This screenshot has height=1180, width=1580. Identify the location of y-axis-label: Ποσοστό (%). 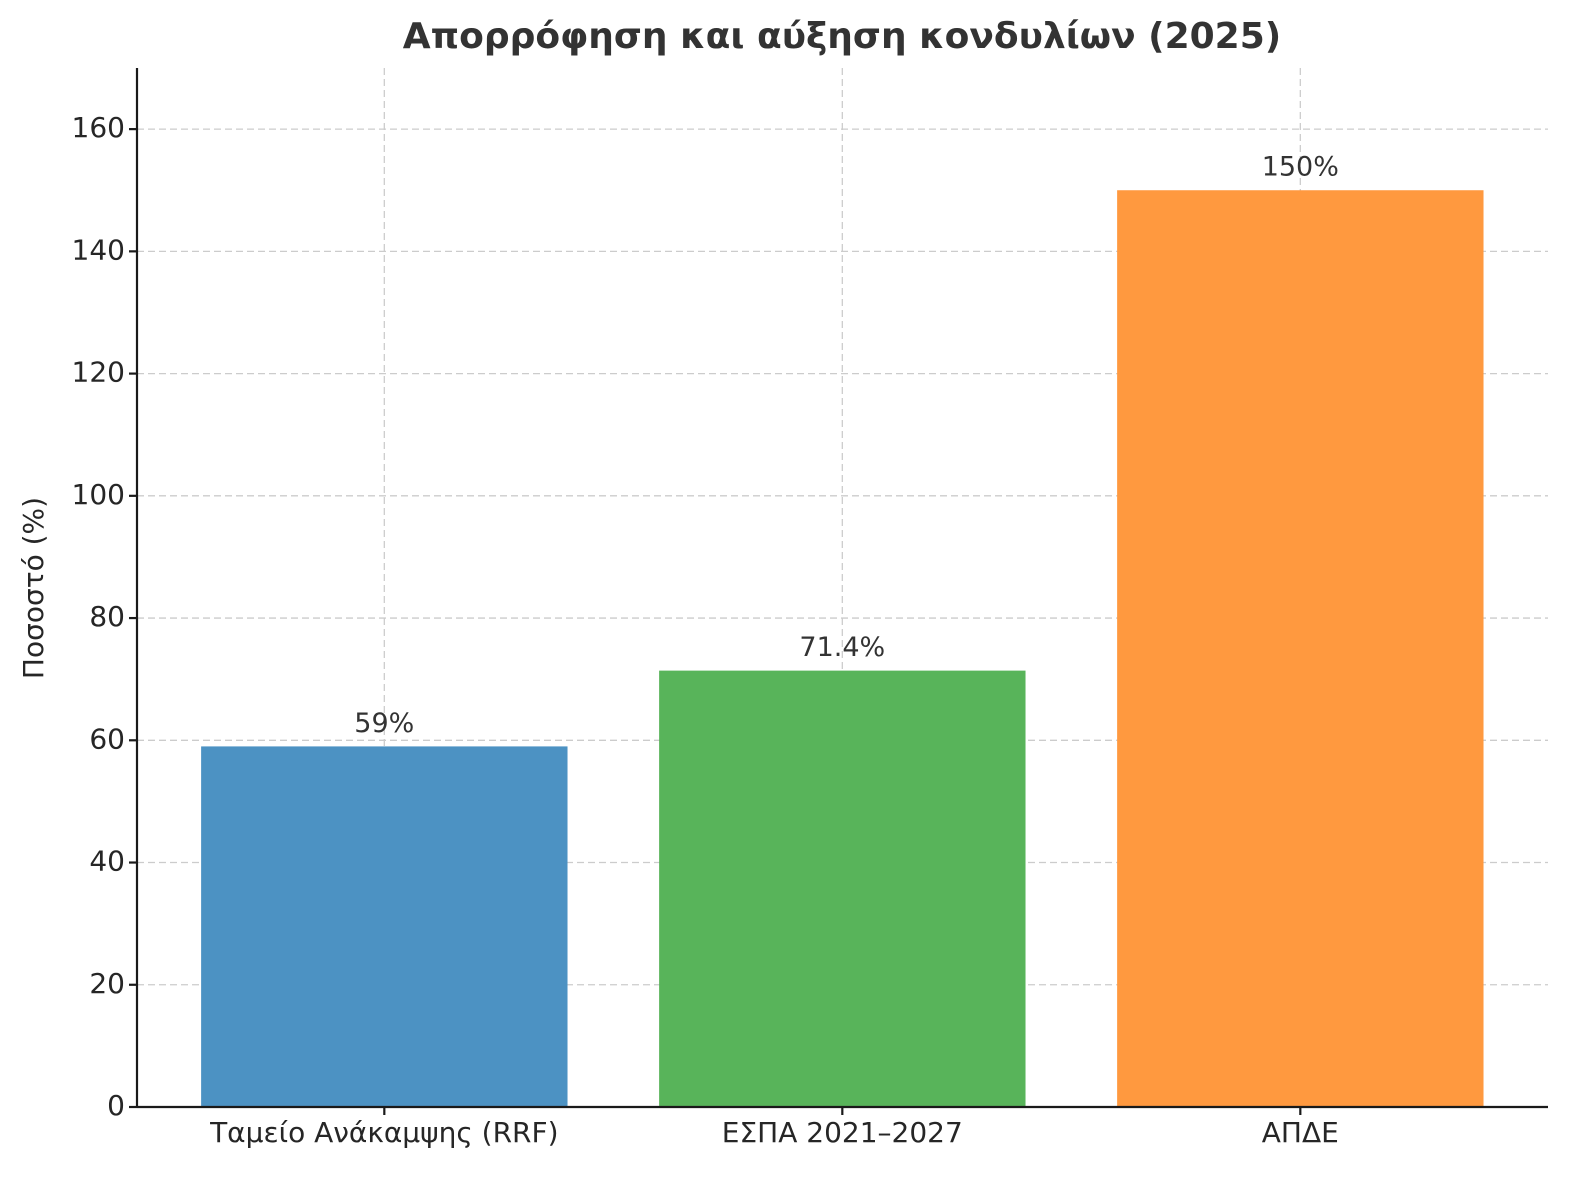
(33, 588).